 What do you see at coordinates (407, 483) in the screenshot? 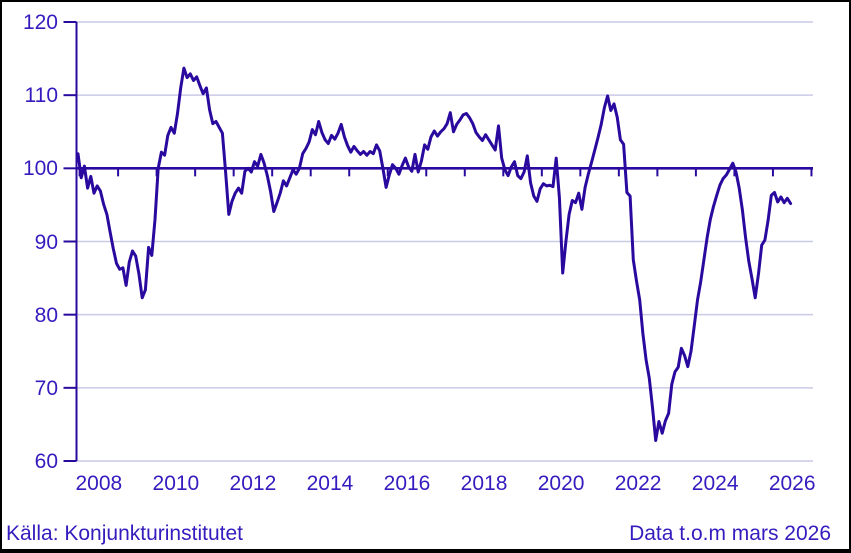
I see `x-axis-label-2016: 2016` at bounding box center [407, 483].